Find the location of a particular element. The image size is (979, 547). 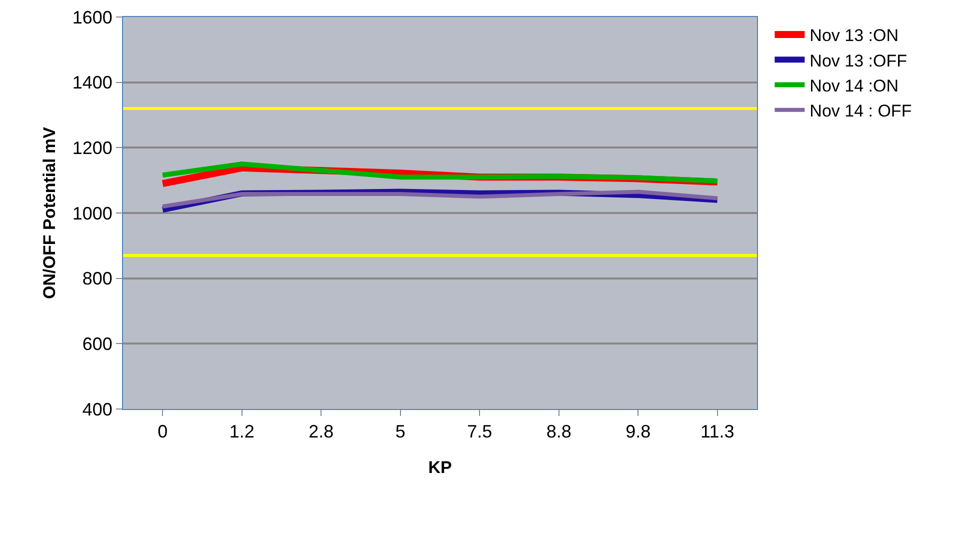

legend-label: Nov 14 : OFF is located at coordinates (861, 110).